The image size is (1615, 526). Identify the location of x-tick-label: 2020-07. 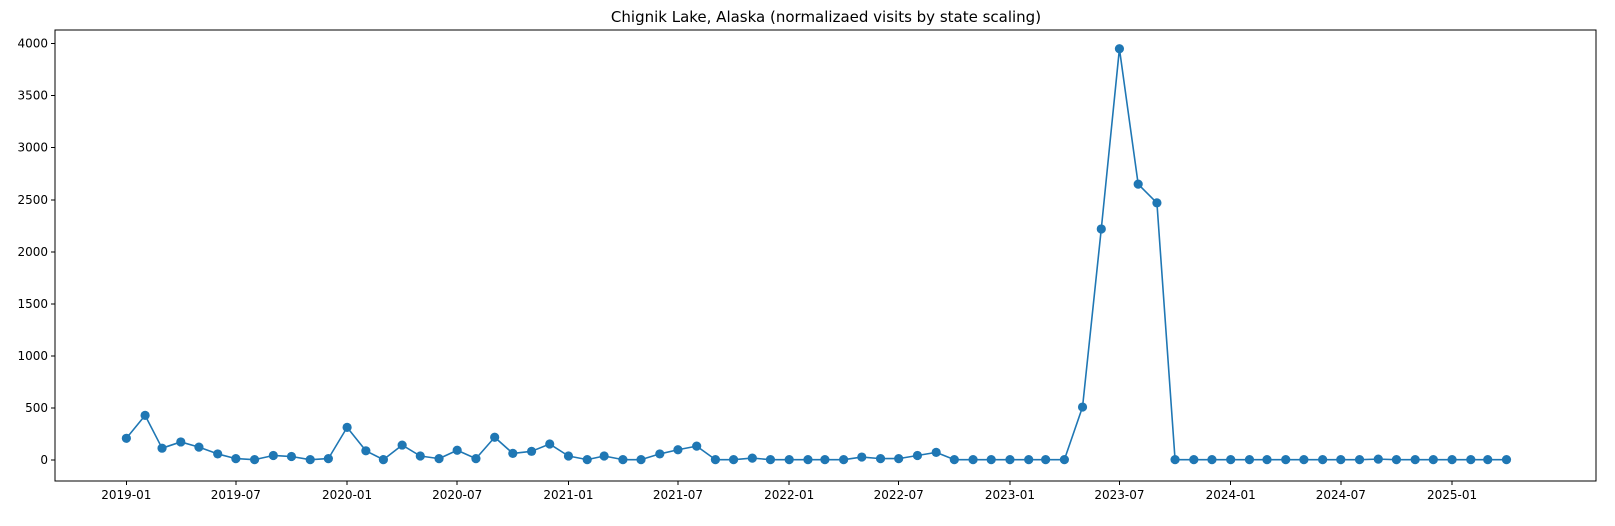
(457, 495).